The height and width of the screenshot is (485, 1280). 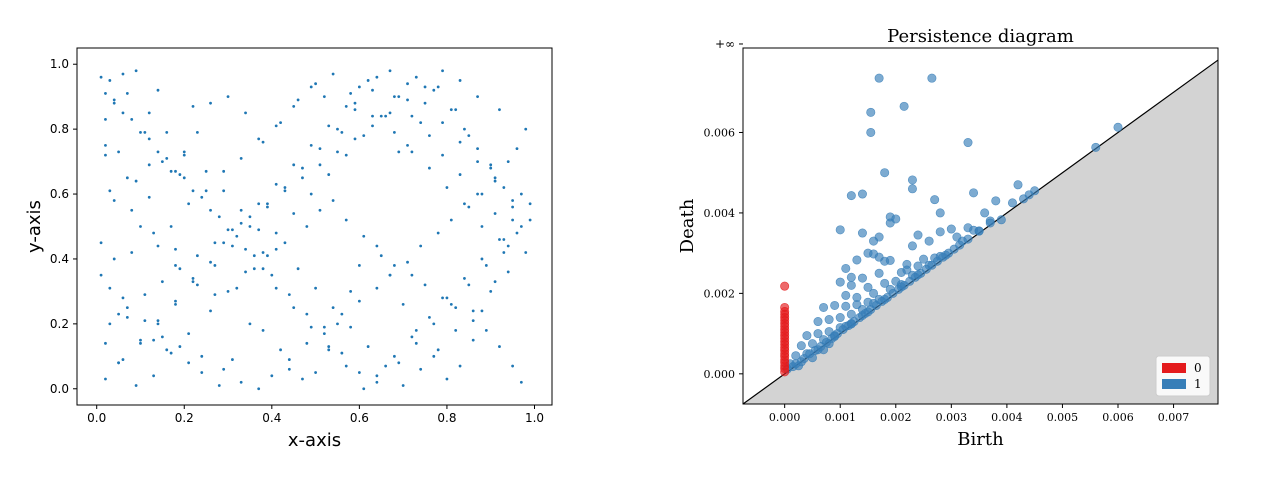 I want to click on legend-label-0: 0, so click(x=1198, y=368).